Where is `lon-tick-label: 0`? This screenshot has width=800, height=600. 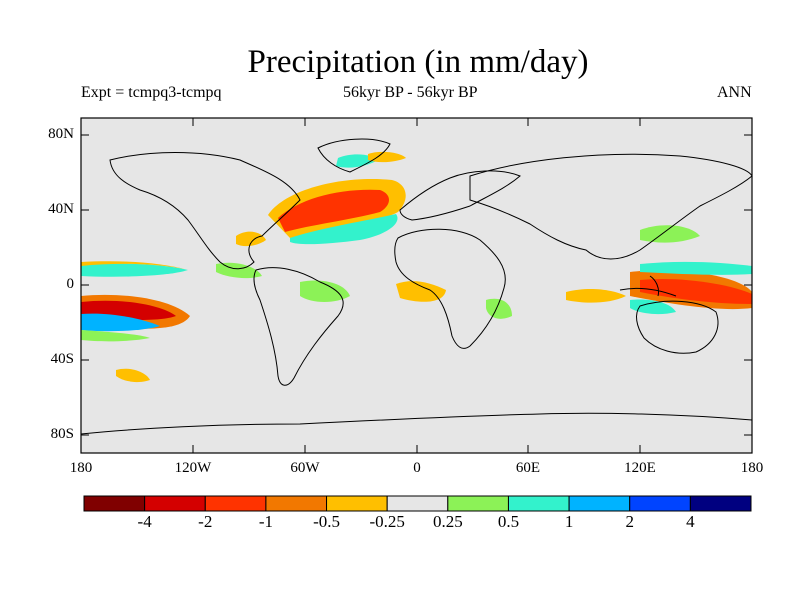 lon-tick-label: 0 is located at coordinates (417, 468).